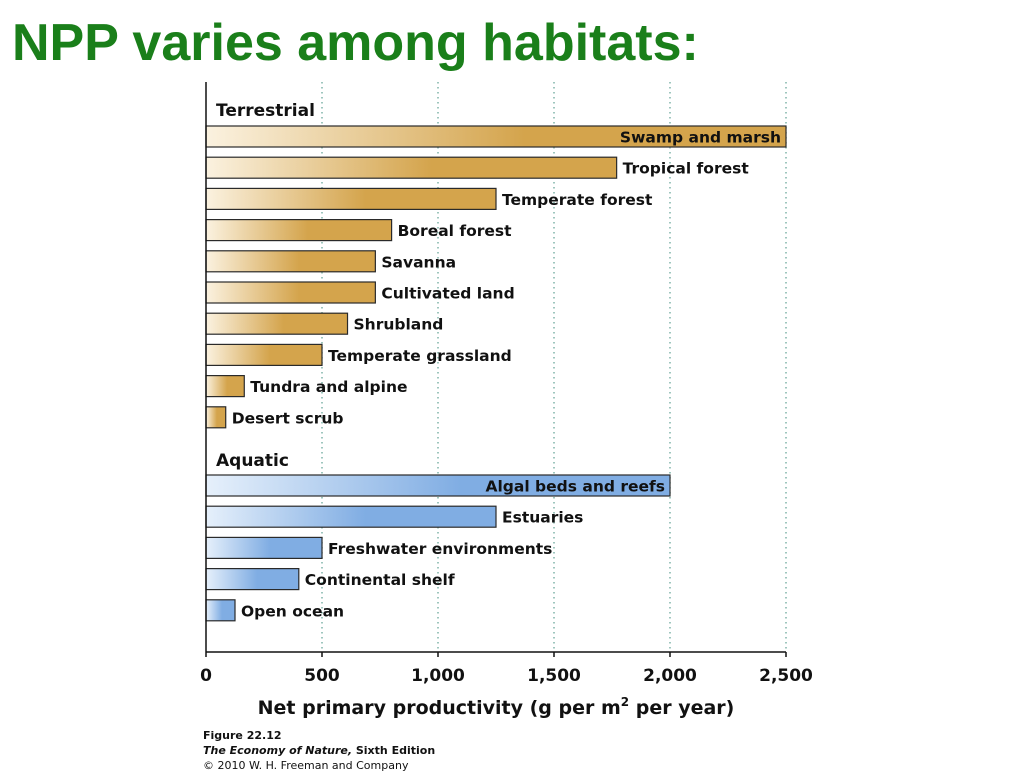 This screenshot has height=773, width=1024. Describe the element at coordinates (206, 676) in the screenshot. I see `x-tick-label: 0` at that location.